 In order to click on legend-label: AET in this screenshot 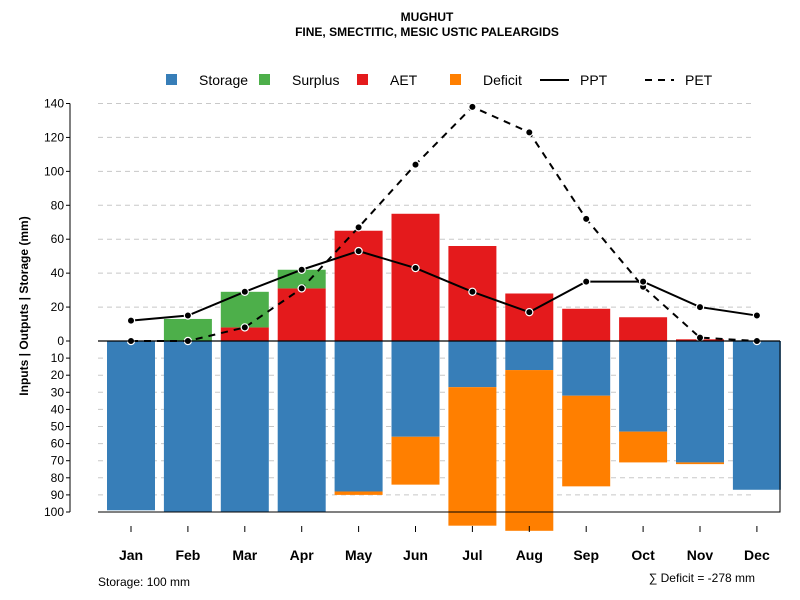, I will do `click(404, 80)`.